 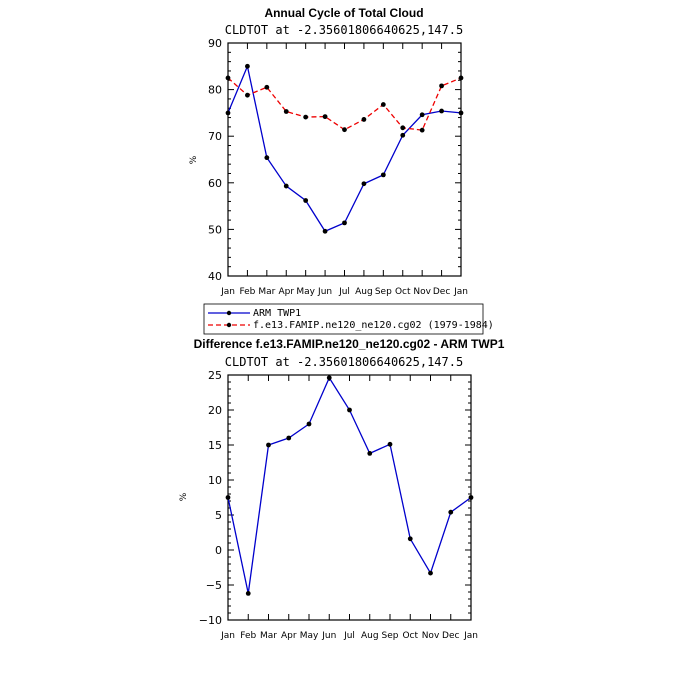 What do you see at coordinates (218, 550) in the screenshot?
I see `y-tick-label: 0` at bounding box center [218, 550].